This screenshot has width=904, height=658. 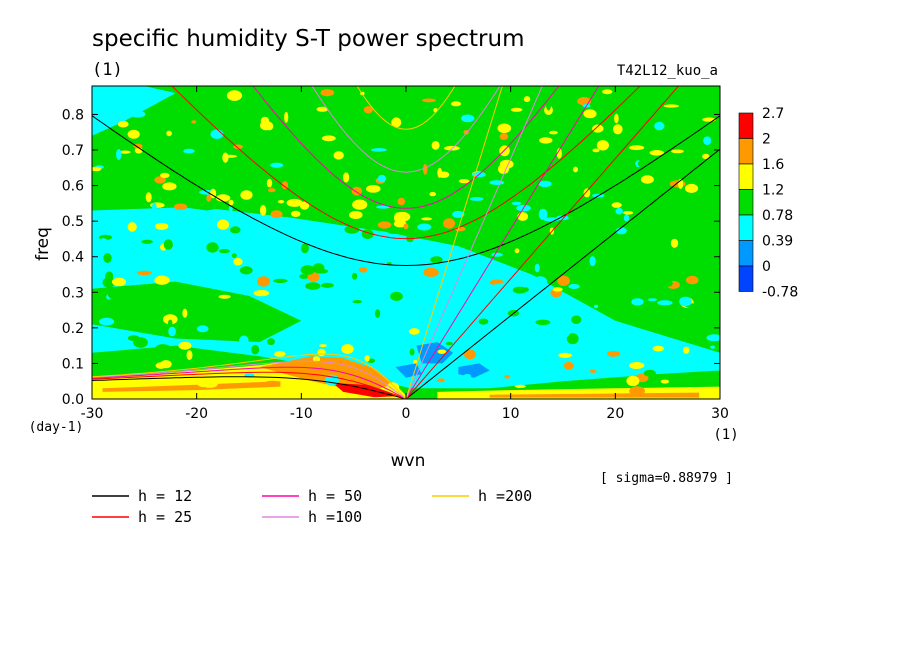 I want to click on chart-units-label: (1), so click(x=107, y=70).